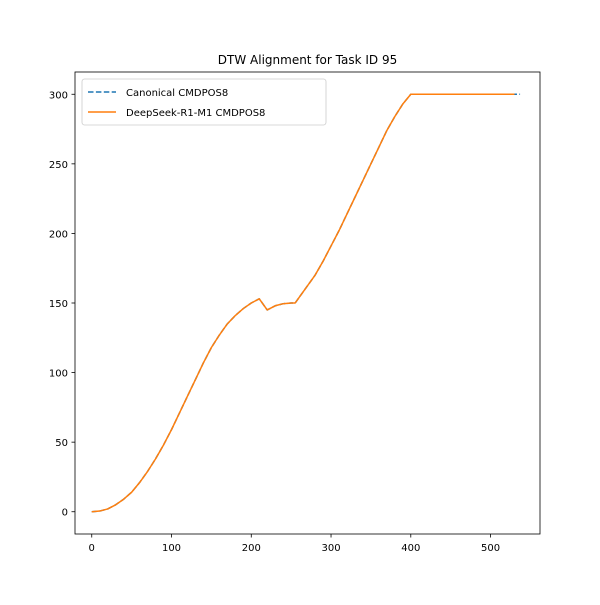 The width and height of the screenshot is (600, 605). I want to click on y-tick-label: 50, so click(61, 443).